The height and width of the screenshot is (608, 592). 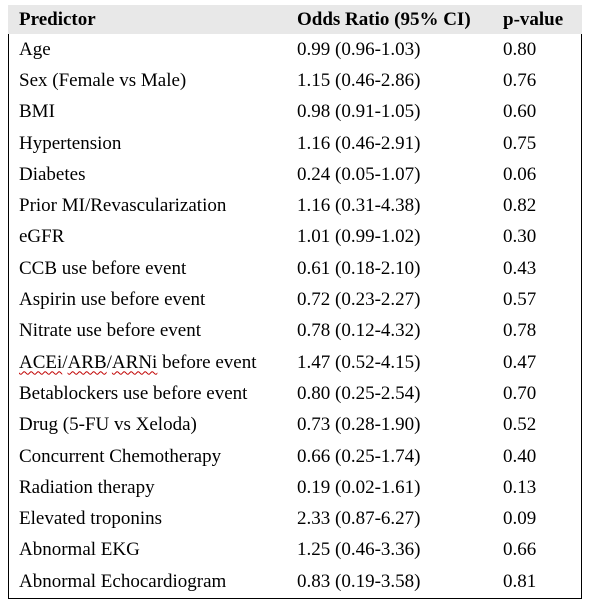 What do you see at coordinates (108, 425) in the screenshot?
I see `predictor-cell: Drug (5-FU vs Xeloda)` at bounding box center [108, 425].